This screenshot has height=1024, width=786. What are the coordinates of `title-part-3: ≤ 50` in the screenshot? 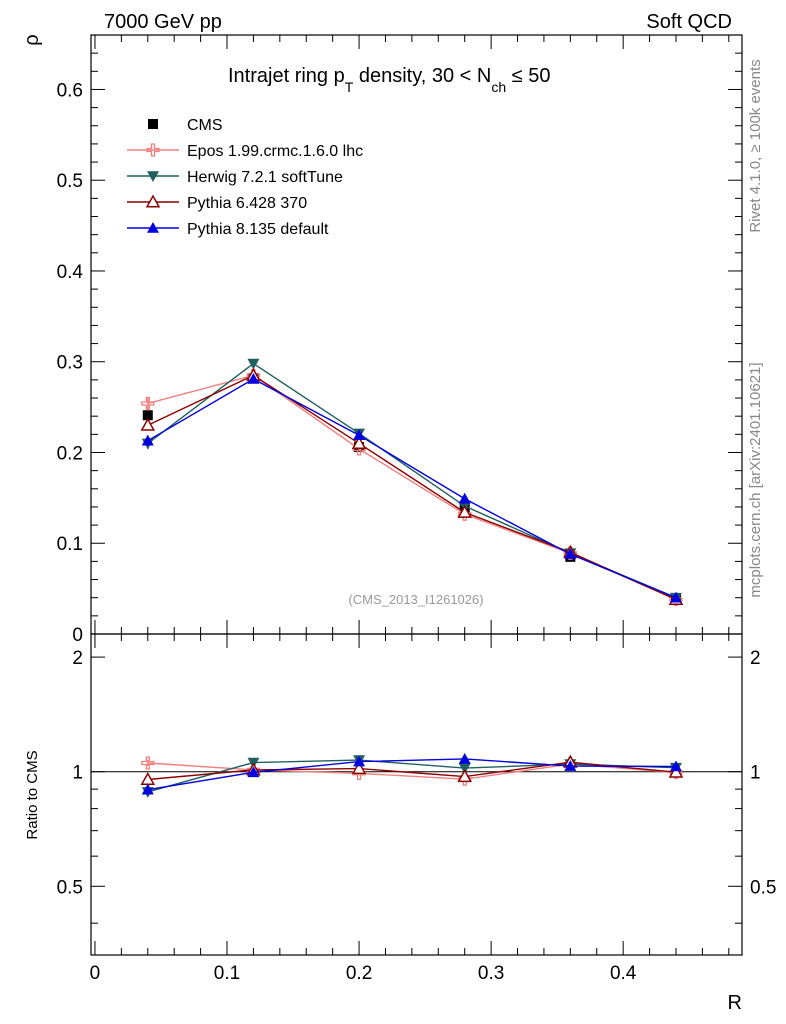 It's located at (528, 76).